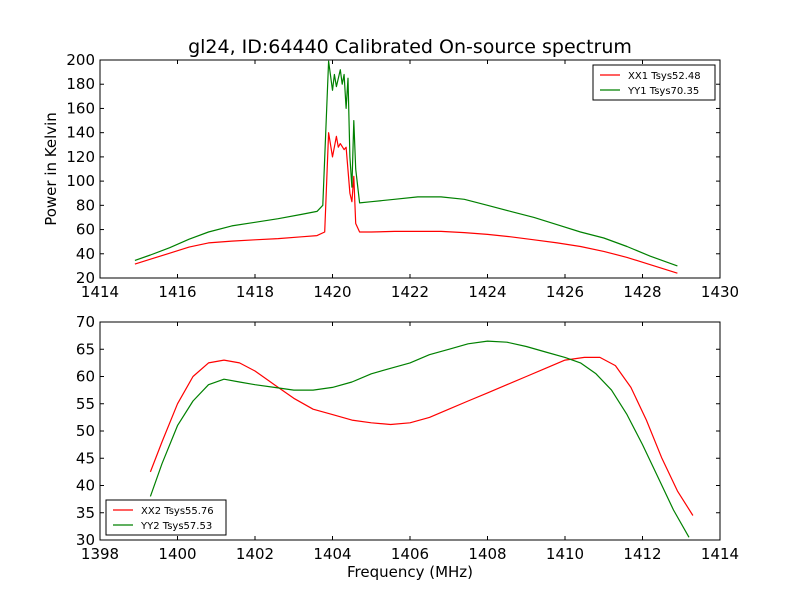 The width and height of the screenshot is (800, 600). What do you see at coordinates (176, 526) in the screenshot?
I see `legend-label-2: YY2 Tsys57.53` at bounding box center [176, 526].